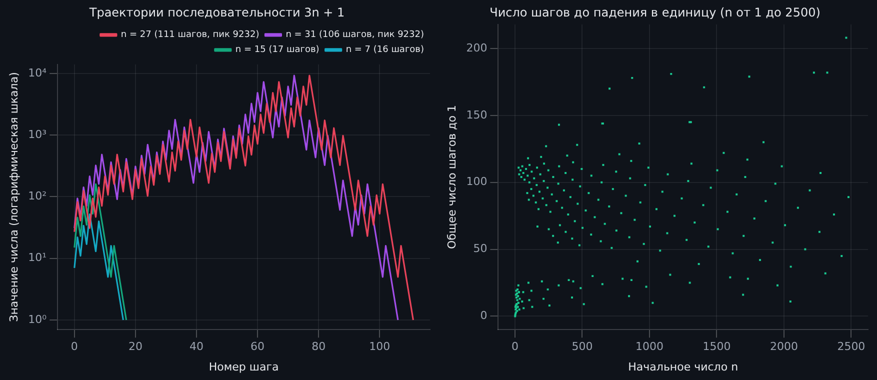 This screenshot has width=877, height=380. Describe the element at coordinates (477, 47) in the screenshot. I see `y-tick-label: 200` at that location.